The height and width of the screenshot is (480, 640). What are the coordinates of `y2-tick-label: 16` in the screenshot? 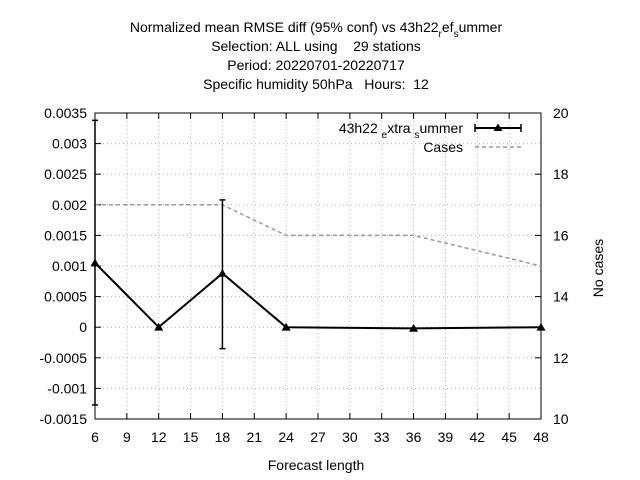 It's located at (561, 235).